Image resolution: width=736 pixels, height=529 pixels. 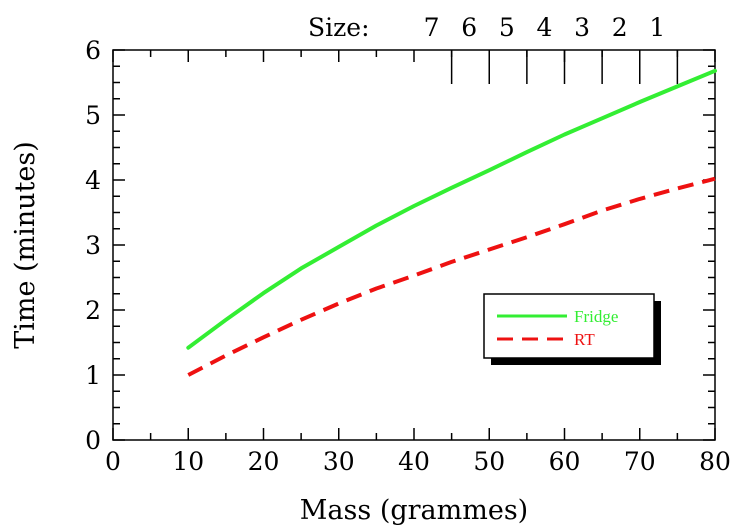 I want to click on legend-box, so click(x=569, y=326).